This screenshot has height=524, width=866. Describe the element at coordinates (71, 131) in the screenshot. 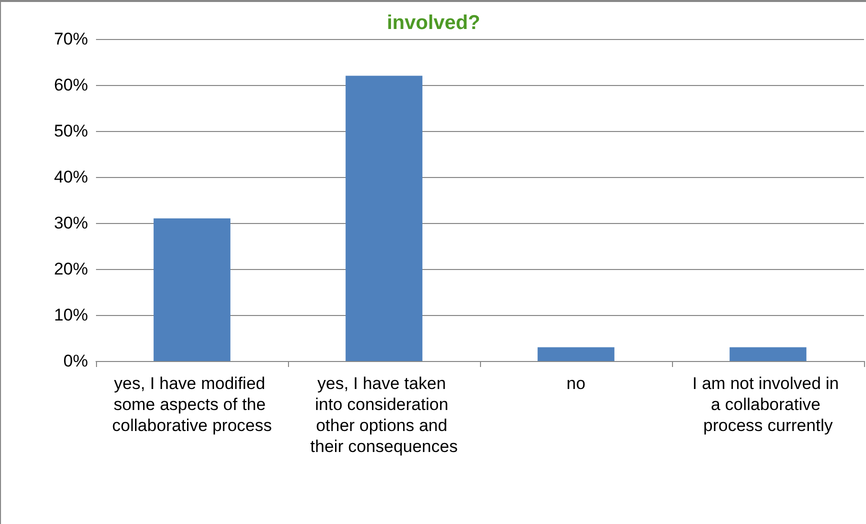

I see `y-tick-label: 50%` at that location.